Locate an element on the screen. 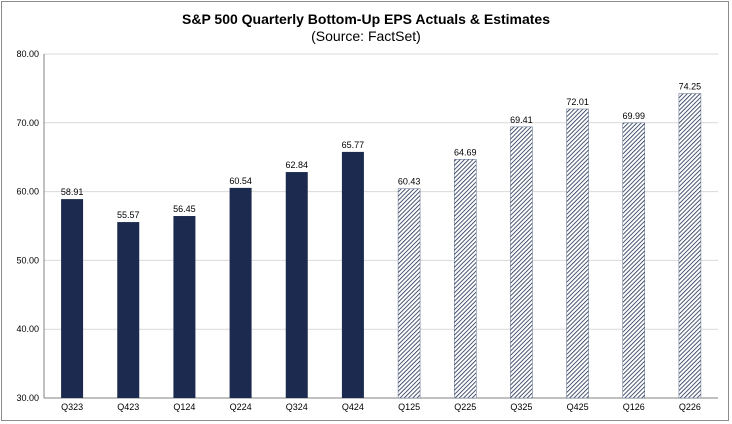 The height and width of the screenshot is (424, 732). x-tick-label: Q125 is located at coordinates (409, 407).